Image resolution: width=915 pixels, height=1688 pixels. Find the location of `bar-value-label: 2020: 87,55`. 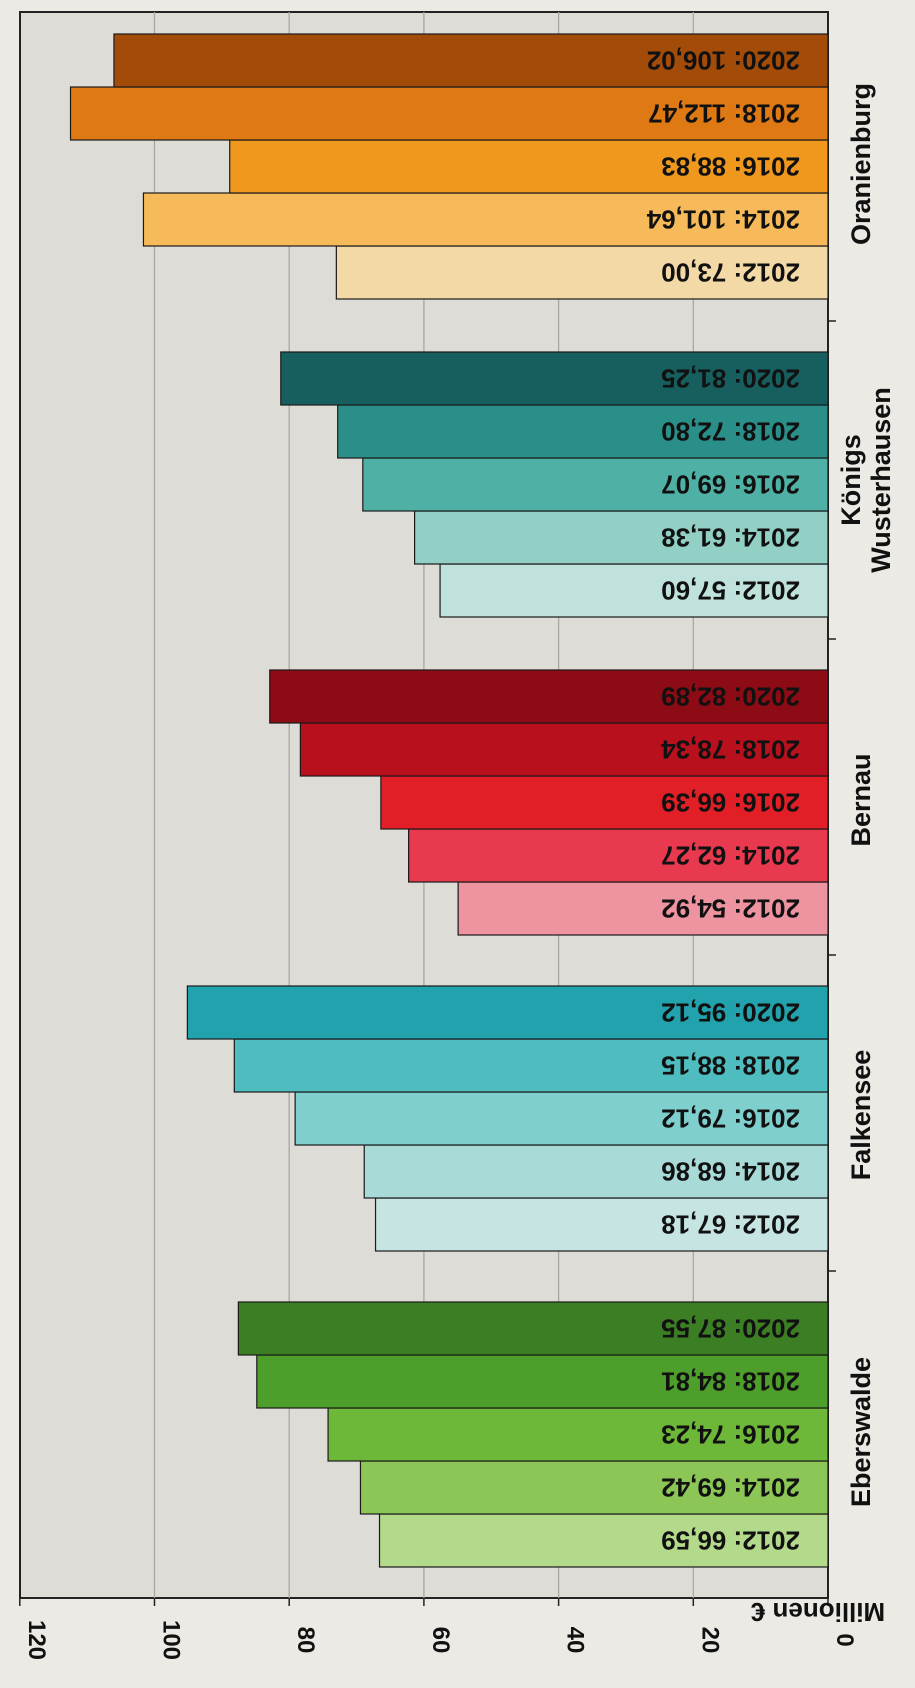

bar-value-label: 2020: 87,55 is located at coordinates (730, 1329).